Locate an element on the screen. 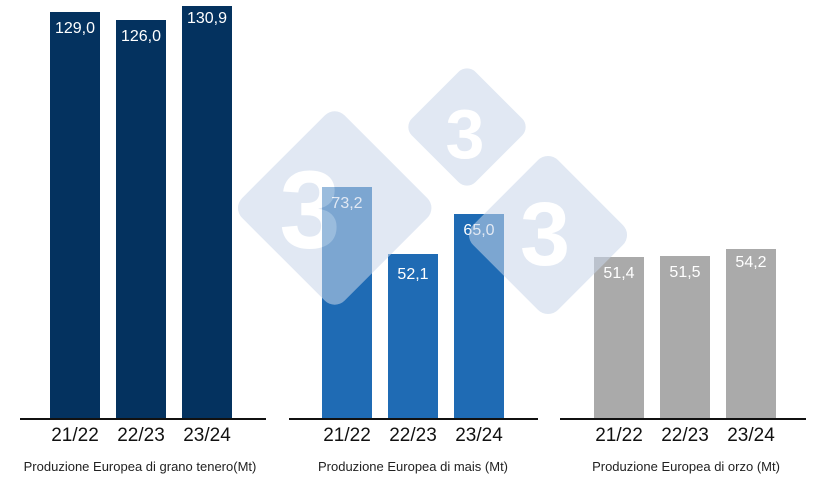 The width and height of the screenshot is (820, 486). value-label: 130,9 is located at coordinates (207, 18).